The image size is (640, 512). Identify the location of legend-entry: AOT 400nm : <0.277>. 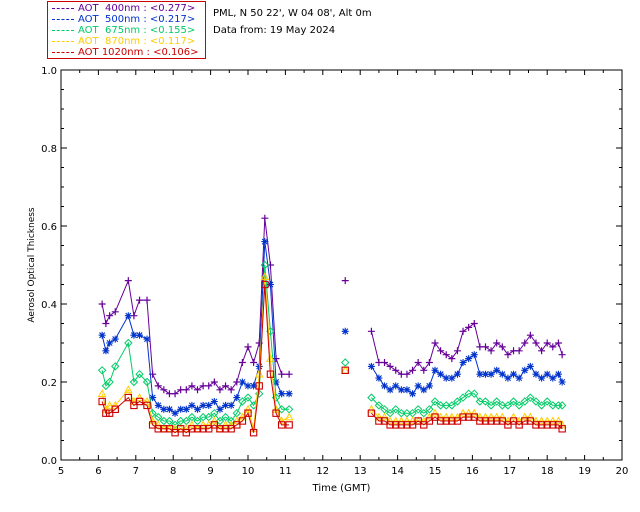
(123, 8).